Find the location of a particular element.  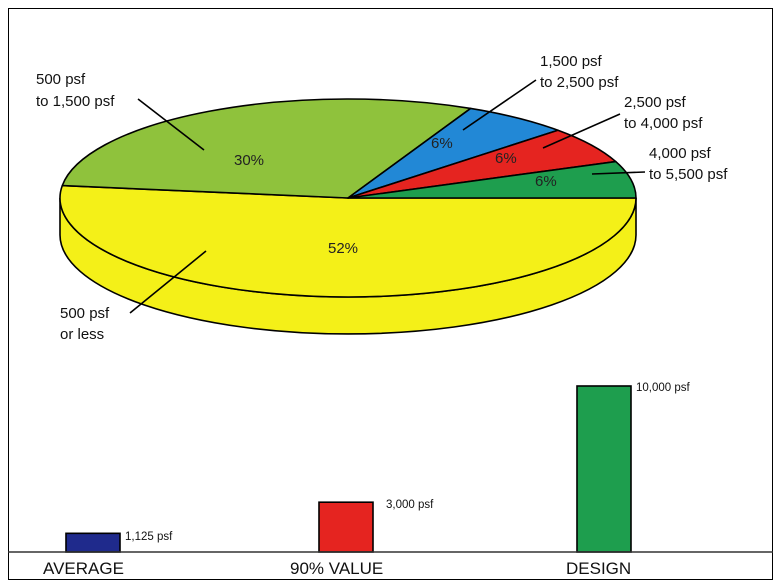

slice-label-500-1500-line1: 500 psf is located at coordinates (61, 79).